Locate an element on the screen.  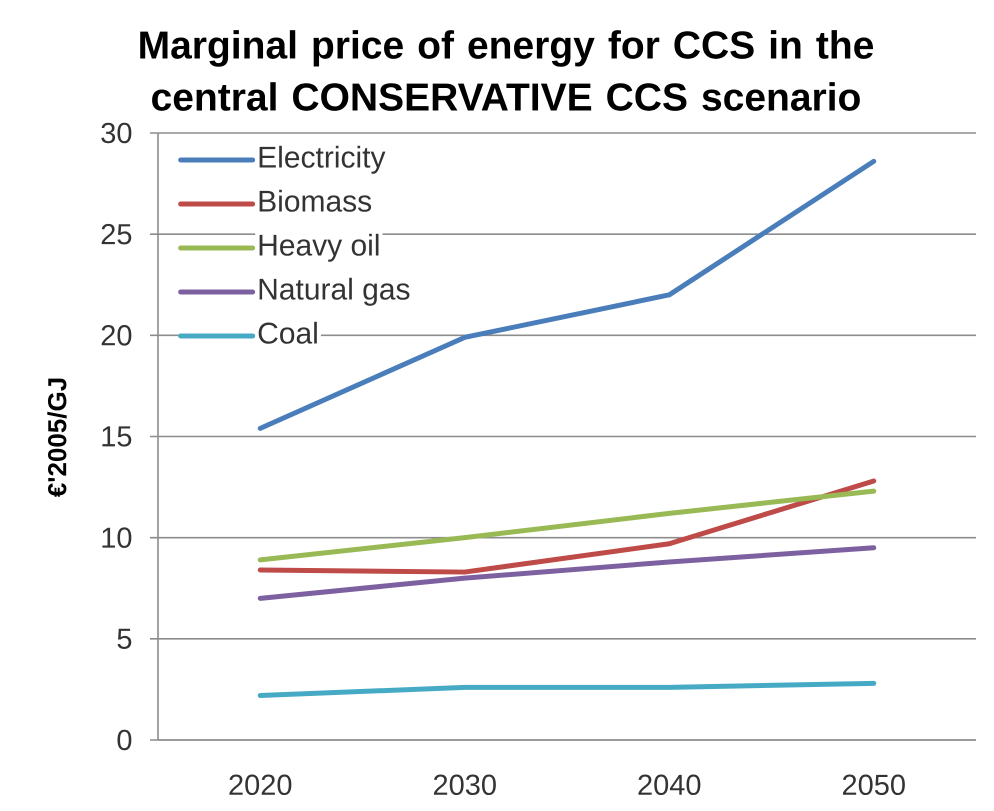
x-tick-label: 2040 is located at coordinates (669, 785).